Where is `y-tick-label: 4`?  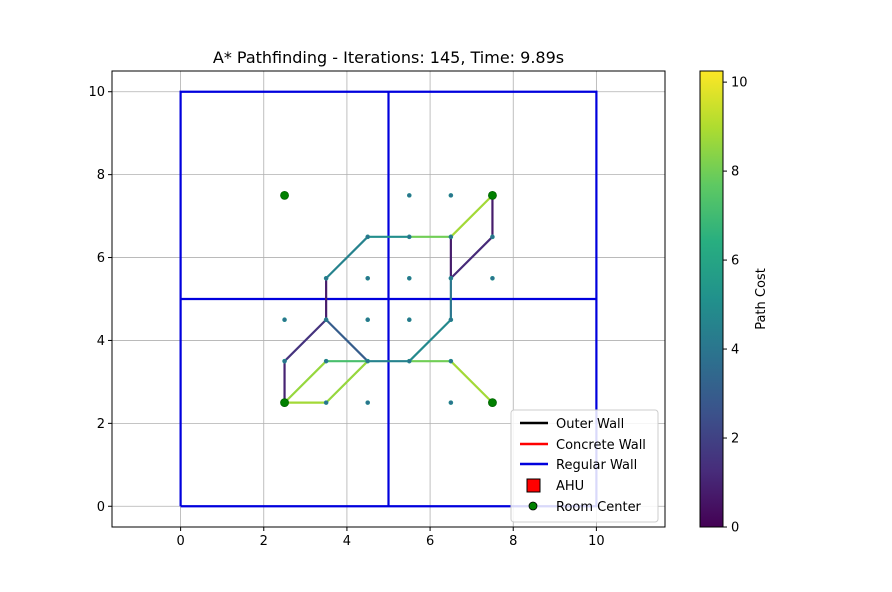
y-tick-label: 4 is located at coordinates (101, 341).